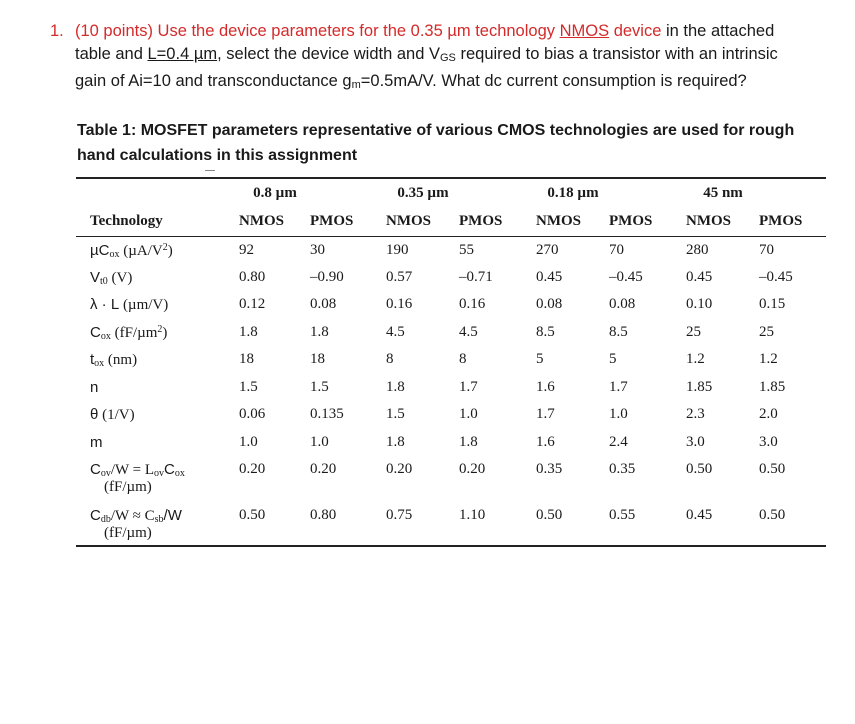 The image size is (855, 724). Describe the element at coordinates (472, 515) in the screenshot. I see `table-cell: 1.10` at that location.